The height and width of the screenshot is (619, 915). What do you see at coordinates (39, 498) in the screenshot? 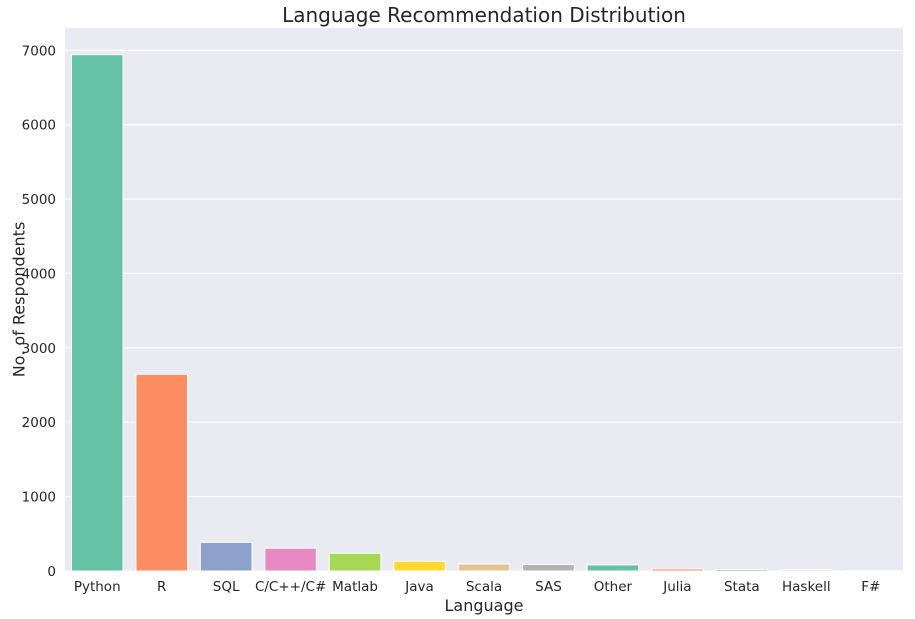
I see `y-tick-label: 1000` at bounding box center [39, 498].